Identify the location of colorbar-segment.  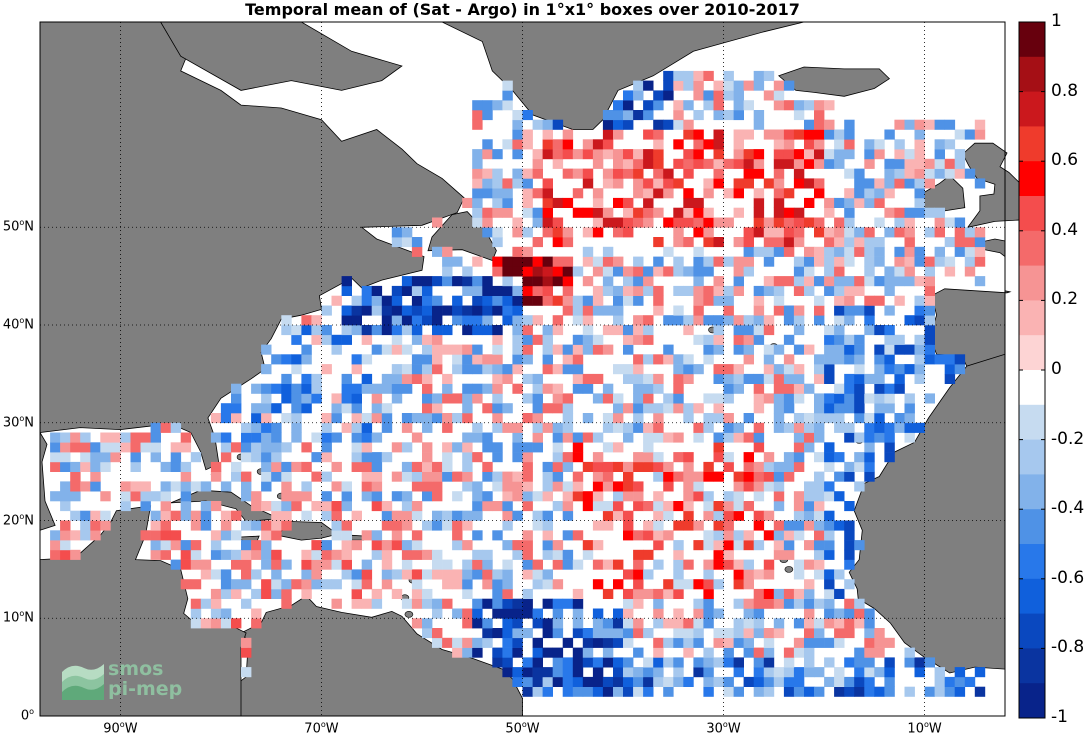
(1032, 109).